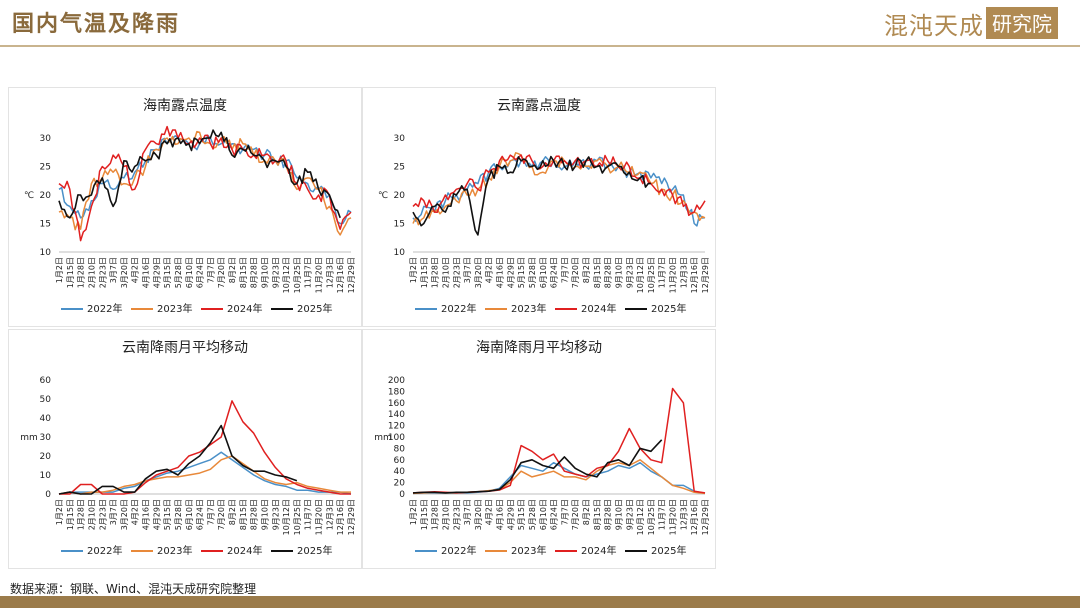  Describe the element at coordinates (528, 308) in the screenshot. I see `legend-label: 2023年` at that location.